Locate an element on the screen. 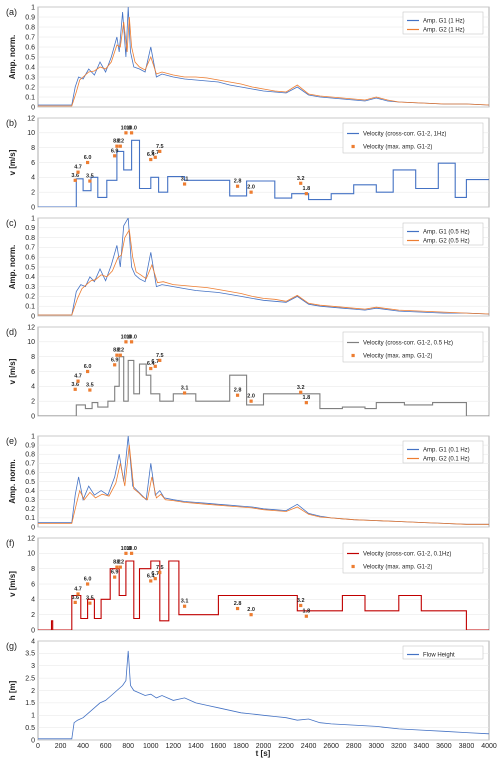  legend-entry: Velocity (cross-corr. G1-2, 0.5 Hz) is located at coordinates (408, 344).